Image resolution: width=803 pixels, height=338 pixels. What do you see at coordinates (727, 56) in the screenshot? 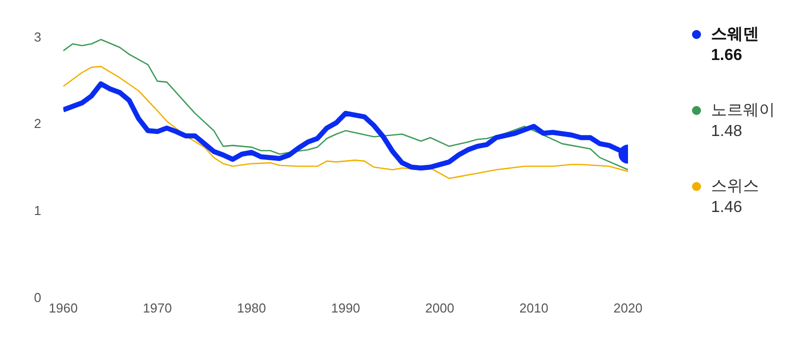
I see `text: 1.66` at bounding box center [727, 56].